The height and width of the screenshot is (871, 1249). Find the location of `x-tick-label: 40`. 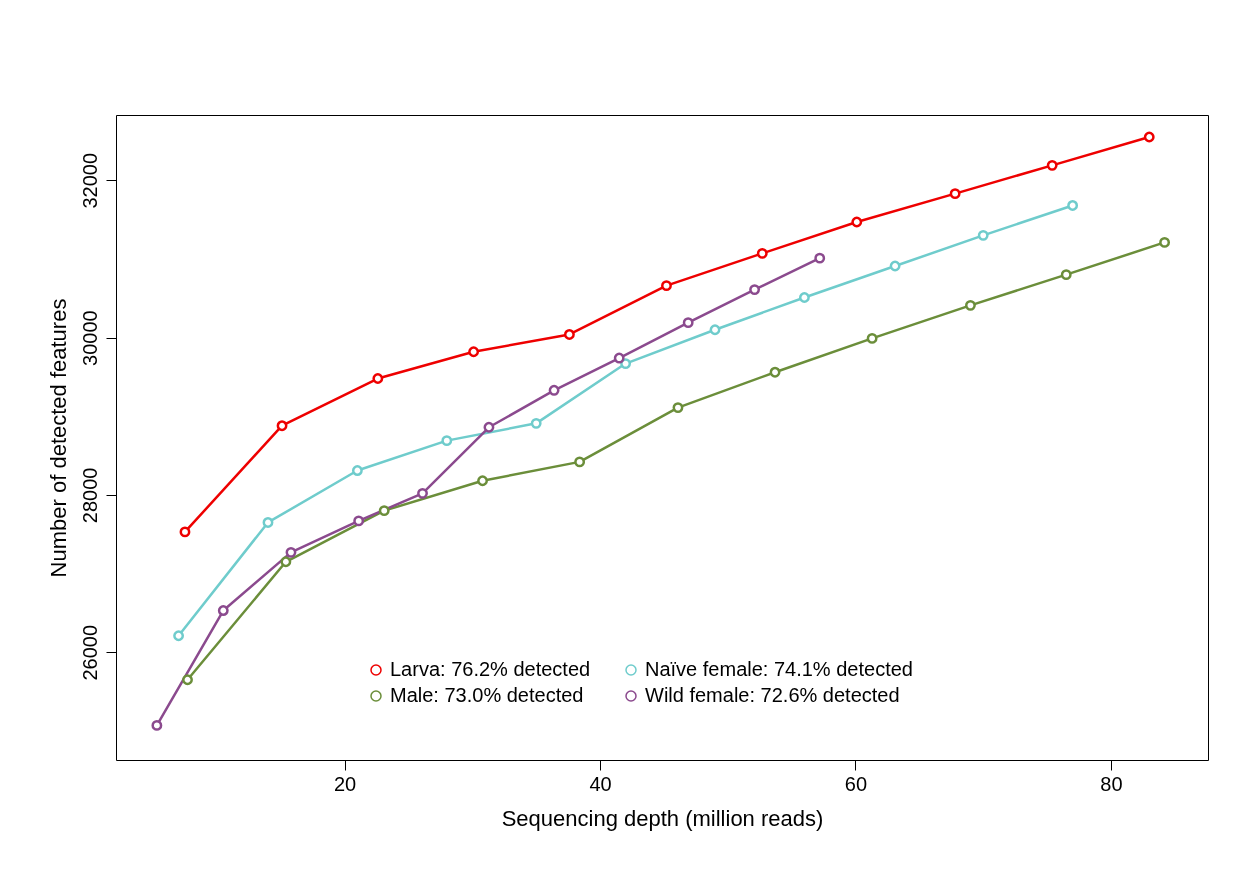

x-tick-label: 40 is located at coordinates (600, 783).